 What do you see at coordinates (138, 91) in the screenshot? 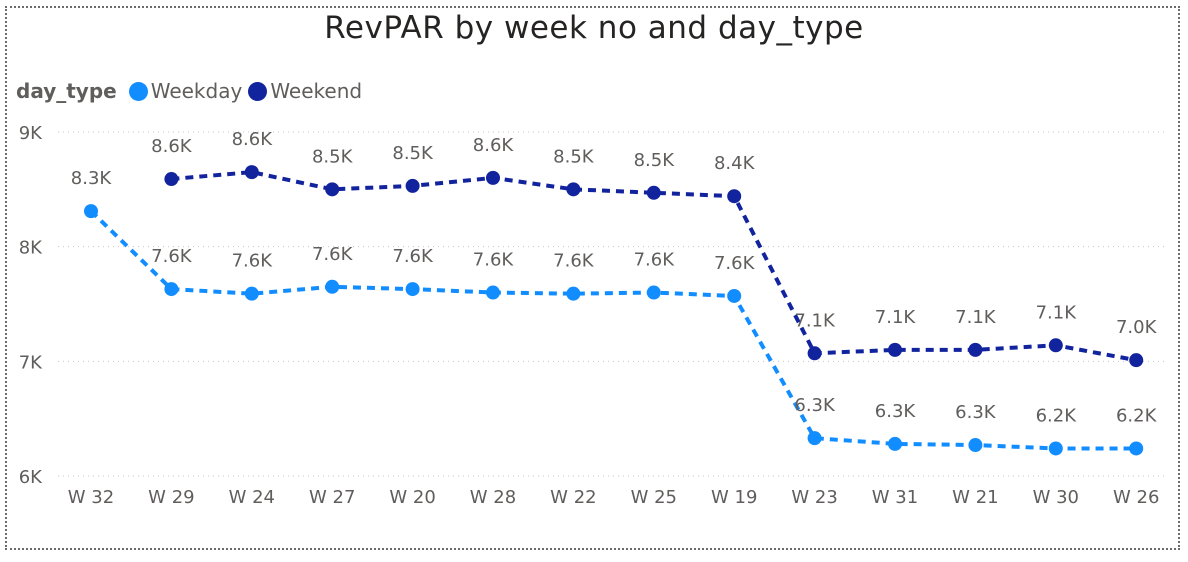
I see `legend-marker-weekday` at bounding box center [138, 91].